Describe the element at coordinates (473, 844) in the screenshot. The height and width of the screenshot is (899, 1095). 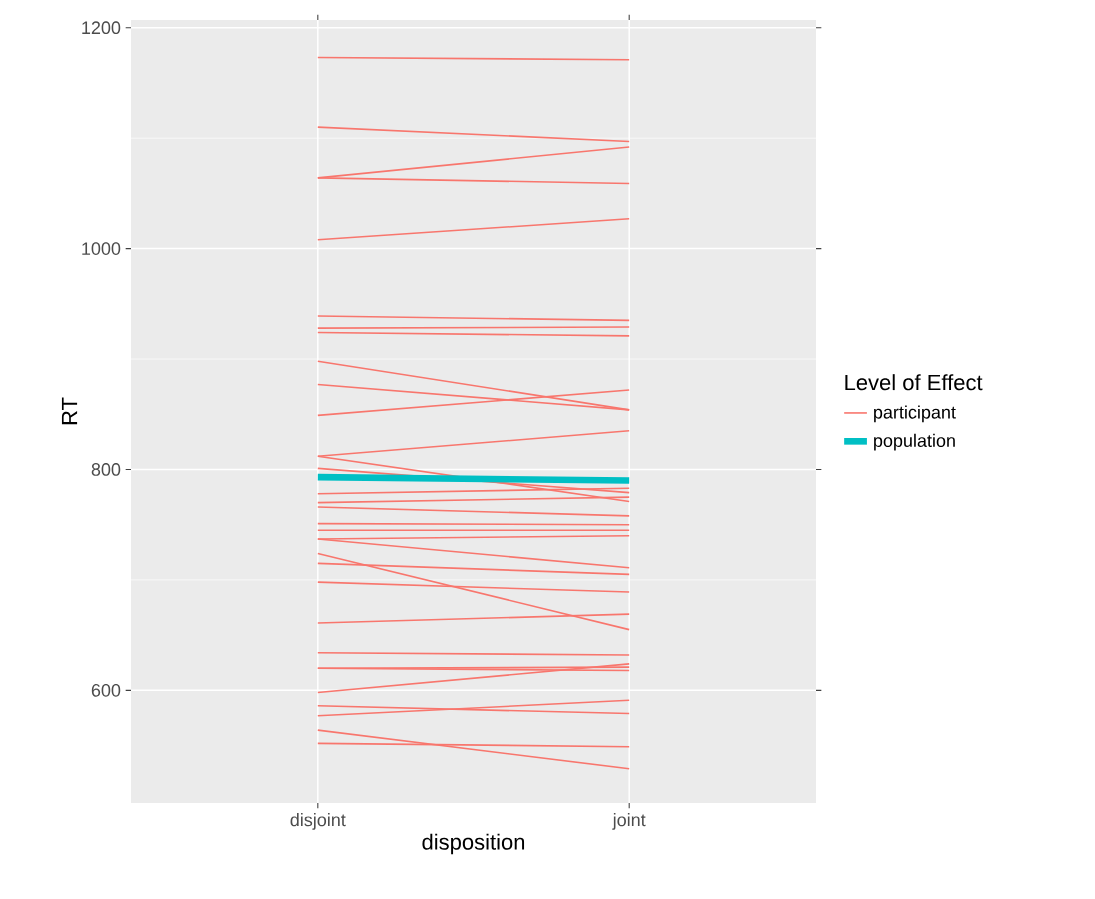
I see `x-axis-title: disposition` at that location.